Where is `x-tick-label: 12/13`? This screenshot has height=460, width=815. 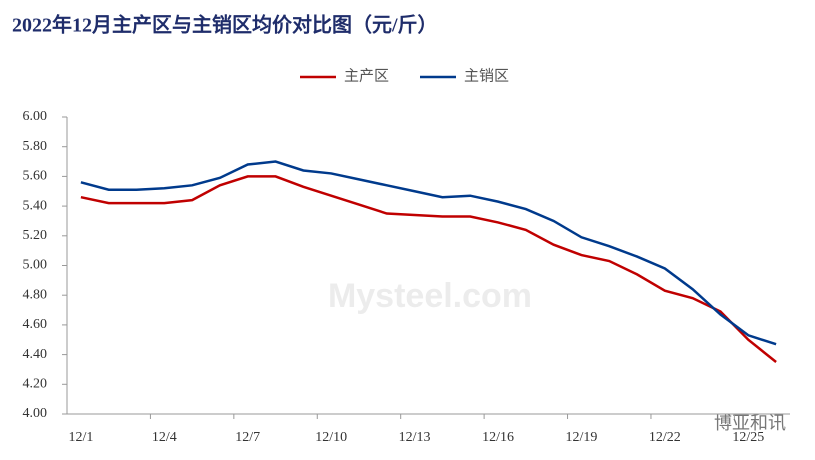 x-tick-label: 12/13 is located at coordinates (415, 437).